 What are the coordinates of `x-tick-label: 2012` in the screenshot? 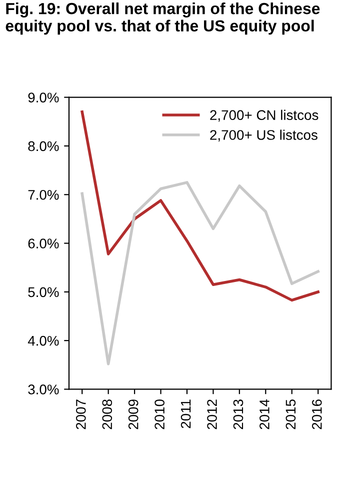 It's located at (212, 415).